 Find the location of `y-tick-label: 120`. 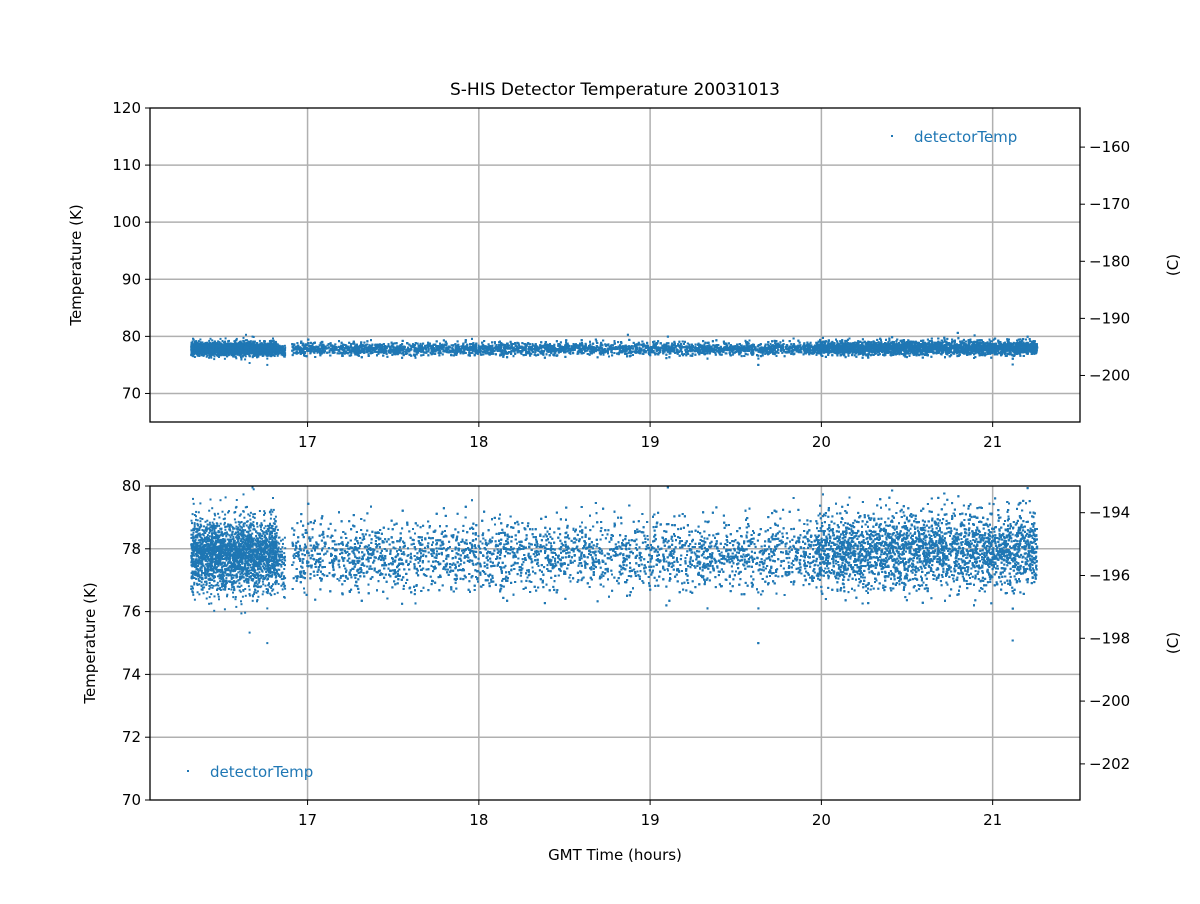

y-tick-label: 120 is located at coordinates (126, 108).